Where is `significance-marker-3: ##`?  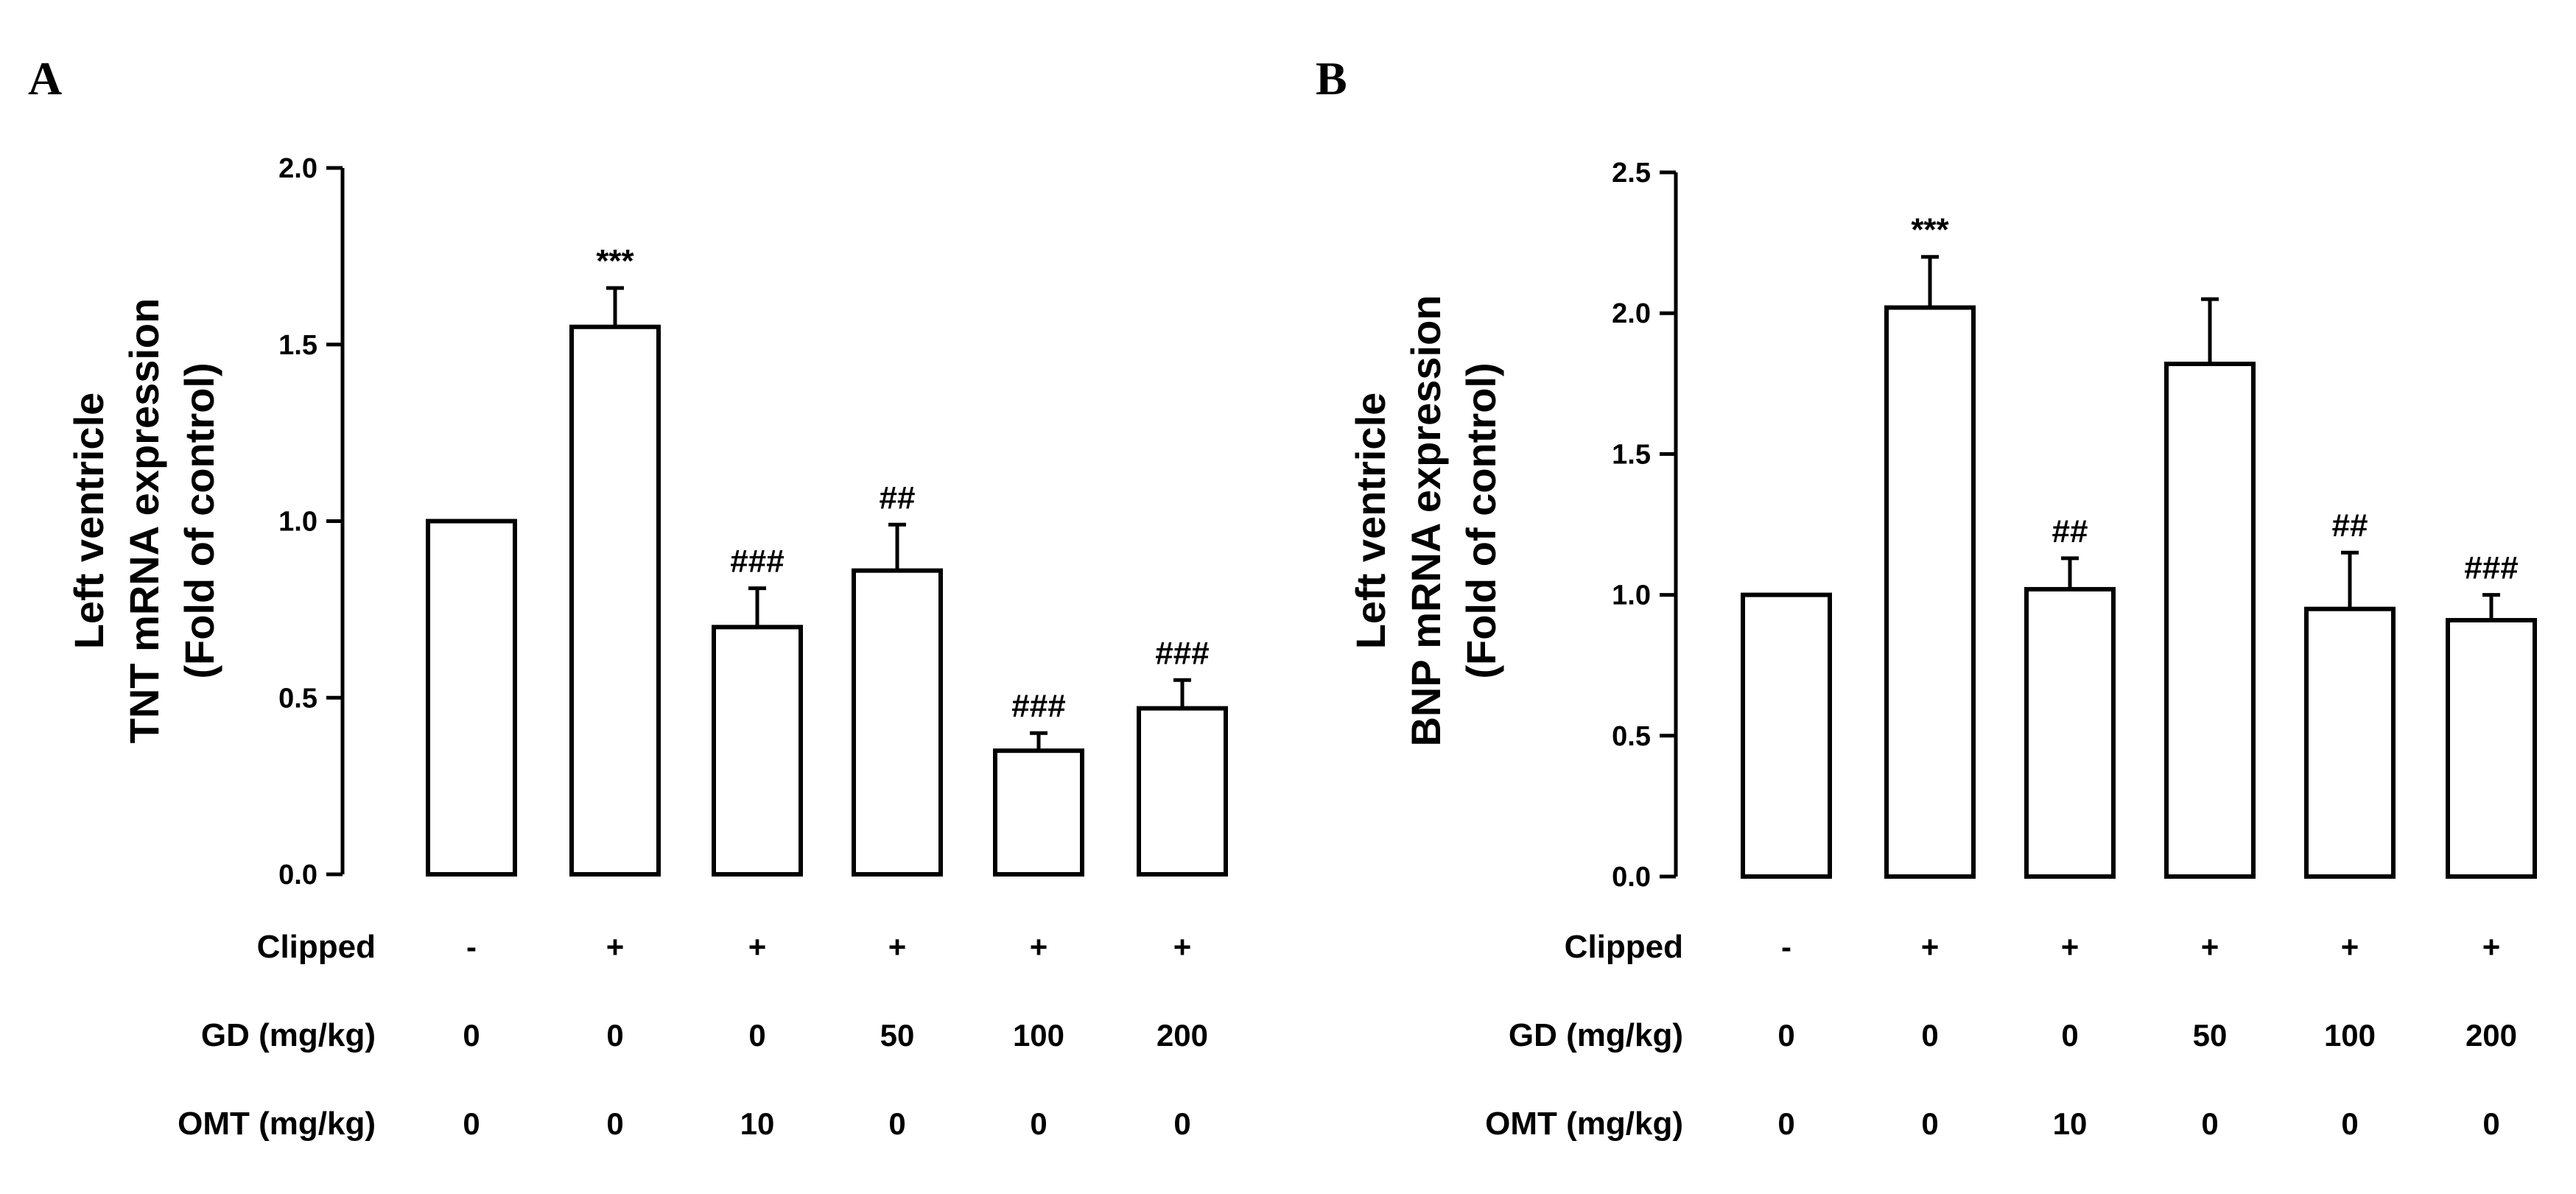
significance-marker-3: ## is located at coordinates (2070, 531).